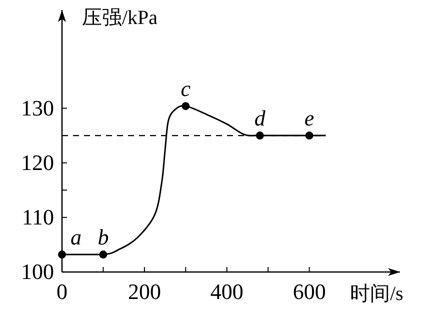 Image resolution: width=433 pixels, height=313 pixels. Describe the element at coordinates (185, 89) in the screenshot. I see `annotation: c` at that location.